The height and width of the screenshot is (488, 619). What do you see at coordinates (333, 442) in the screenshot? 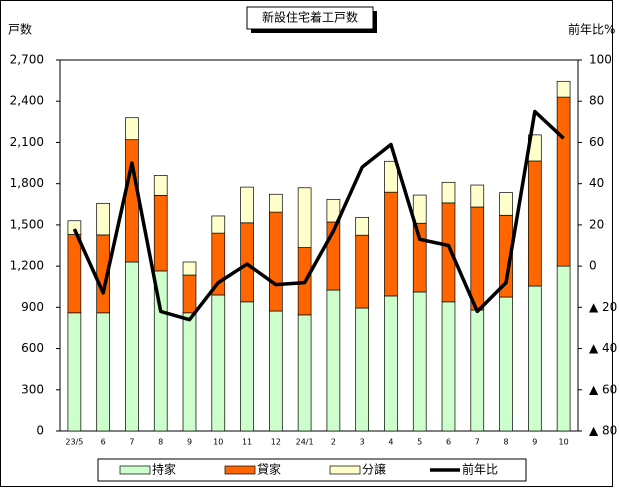
I see `x-tick-label: 2` at bounding box center [333, 442].